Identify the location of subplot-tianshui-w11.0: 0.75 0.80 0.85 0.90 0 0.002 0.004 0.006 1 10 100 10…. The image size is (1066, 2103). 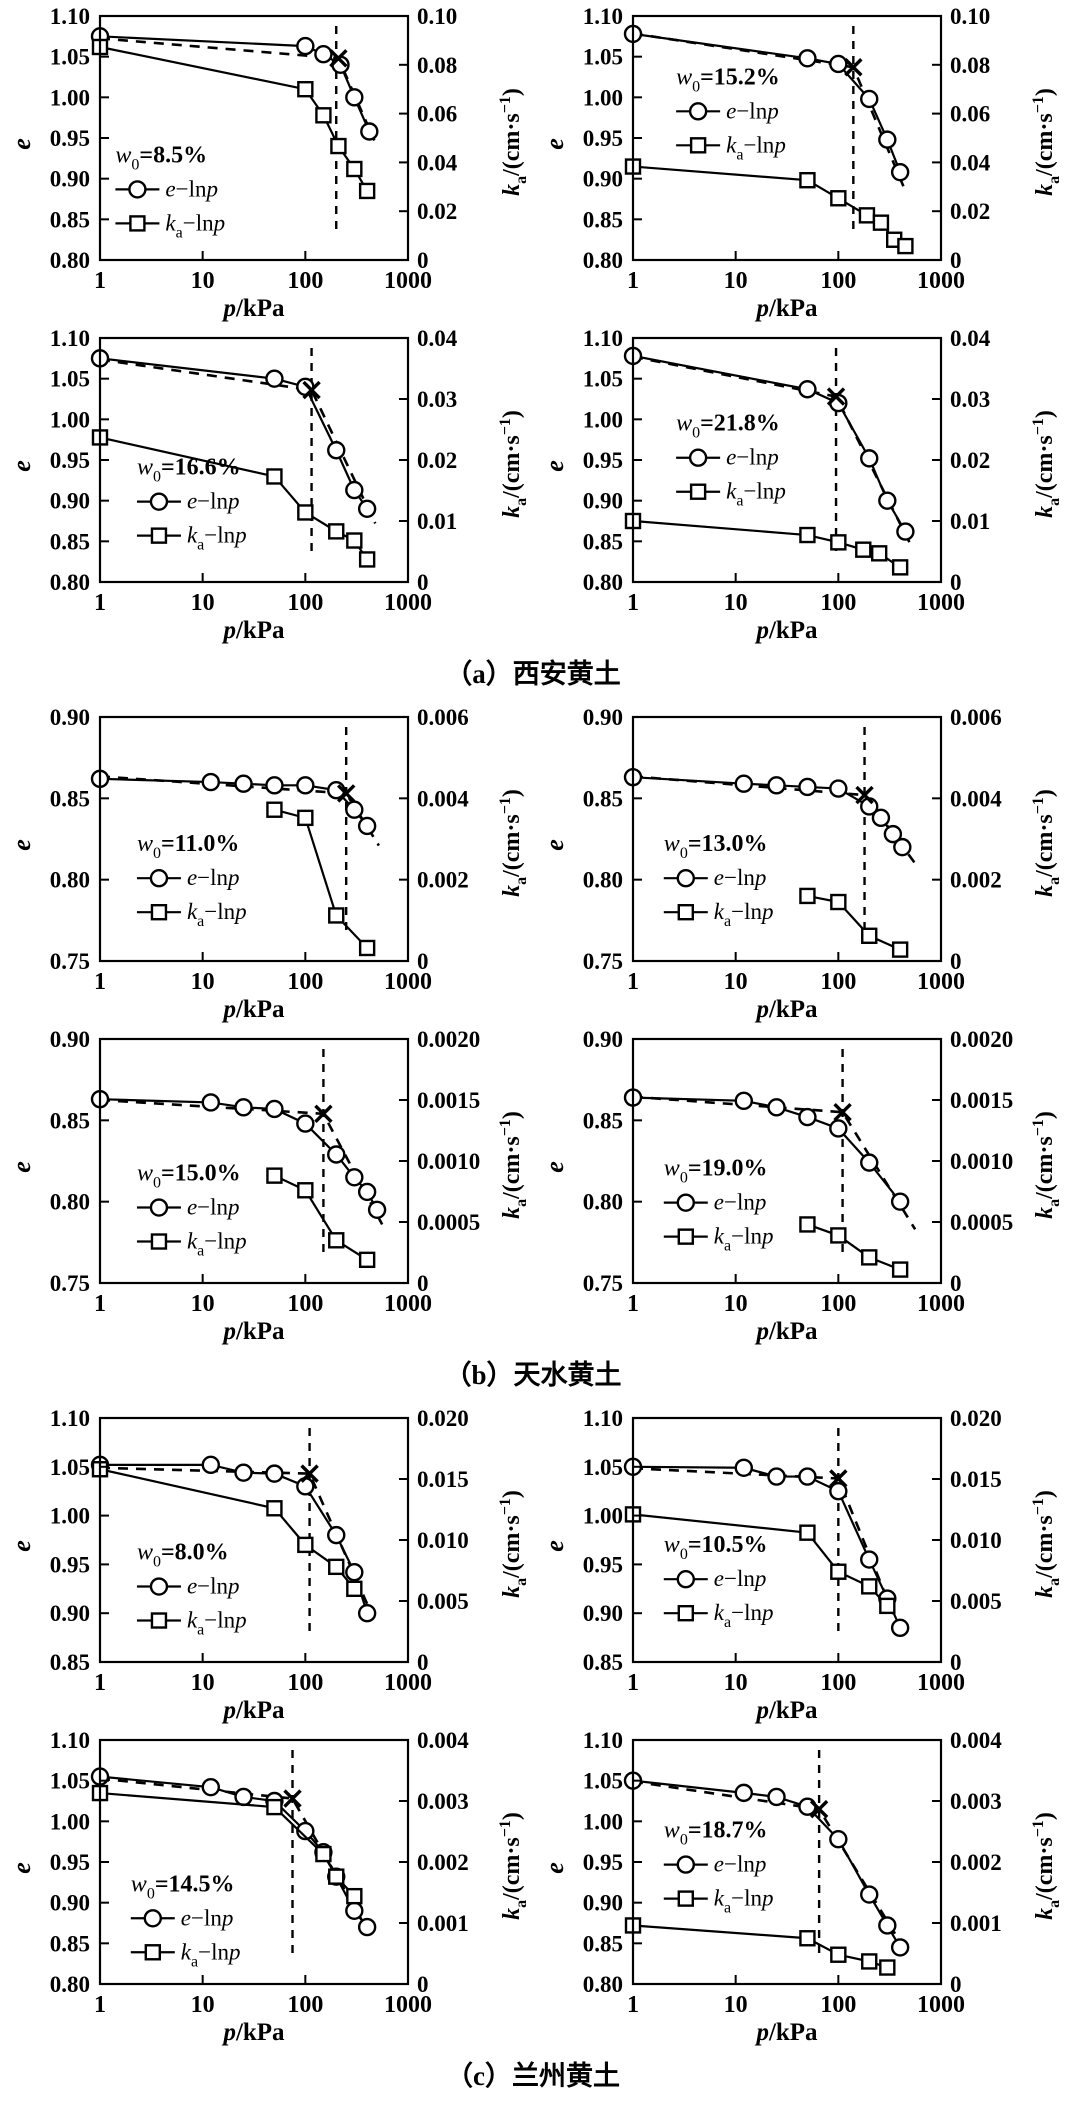
(268, 864).